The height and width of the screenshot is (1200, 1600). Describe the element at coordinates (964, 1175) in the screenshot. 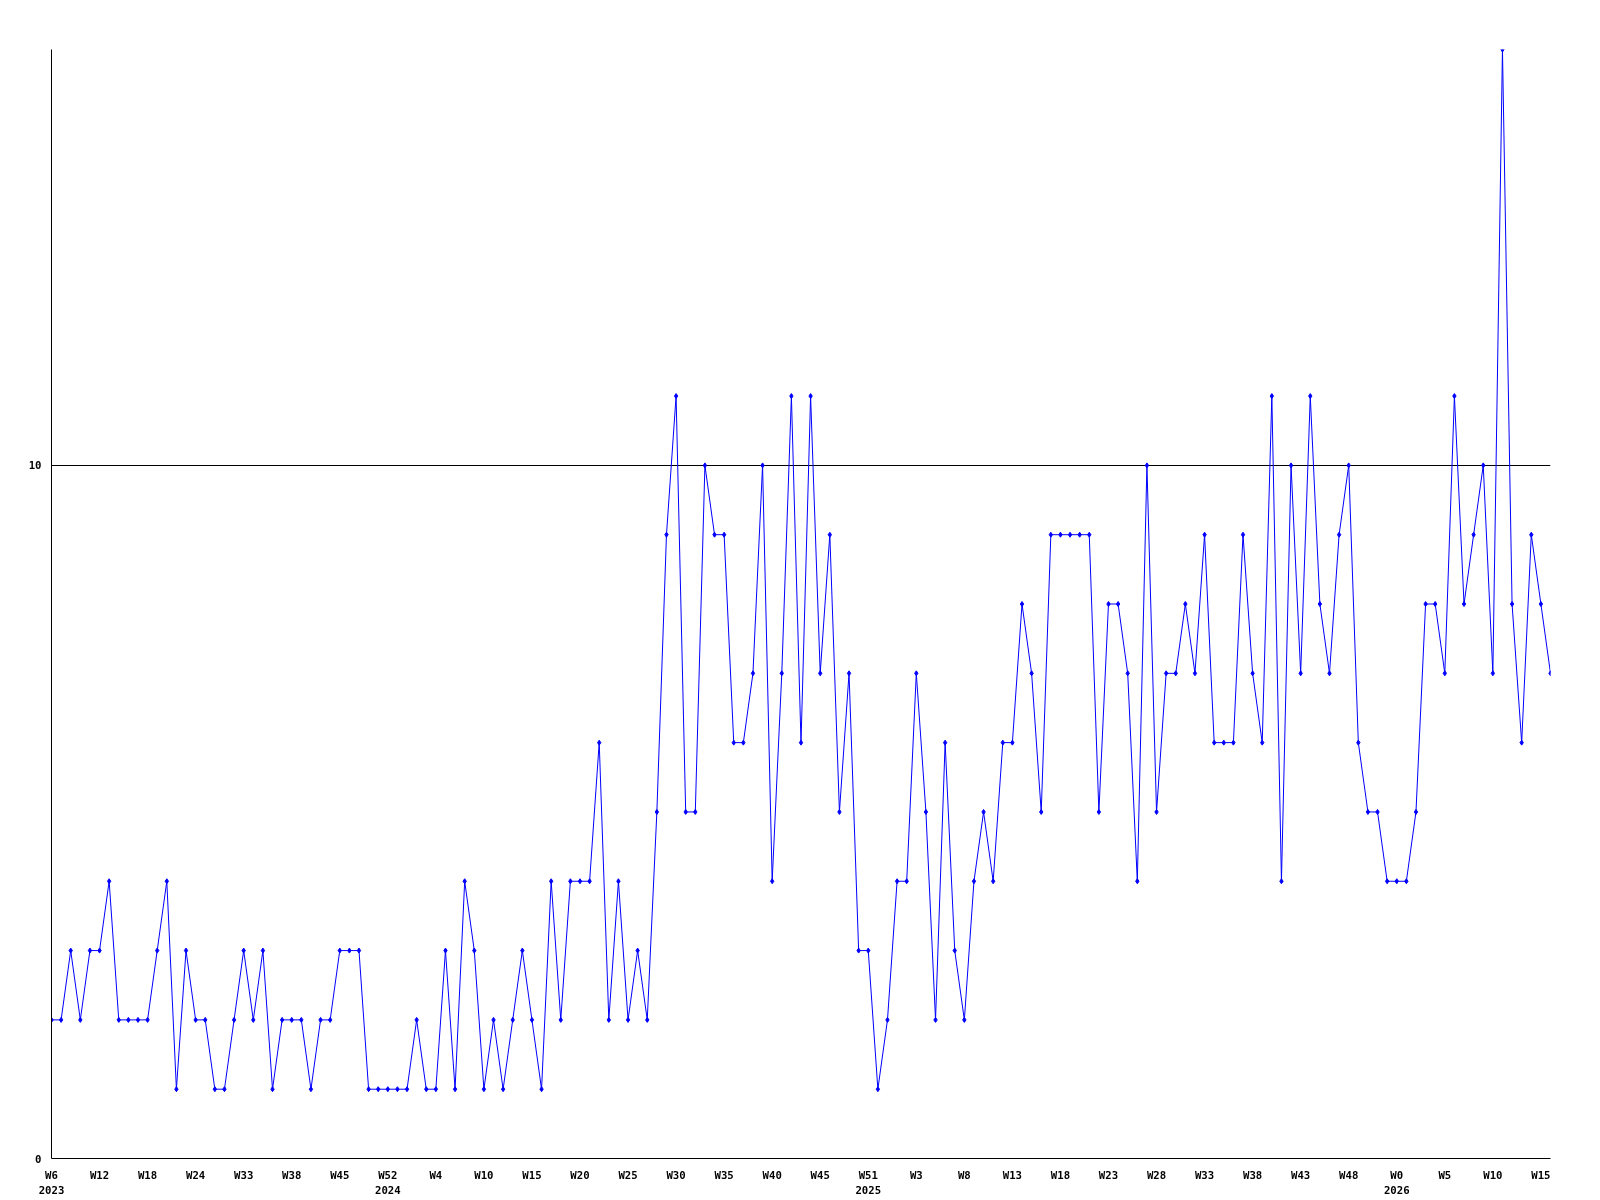

I see `x-tick-label: W8` at that location.